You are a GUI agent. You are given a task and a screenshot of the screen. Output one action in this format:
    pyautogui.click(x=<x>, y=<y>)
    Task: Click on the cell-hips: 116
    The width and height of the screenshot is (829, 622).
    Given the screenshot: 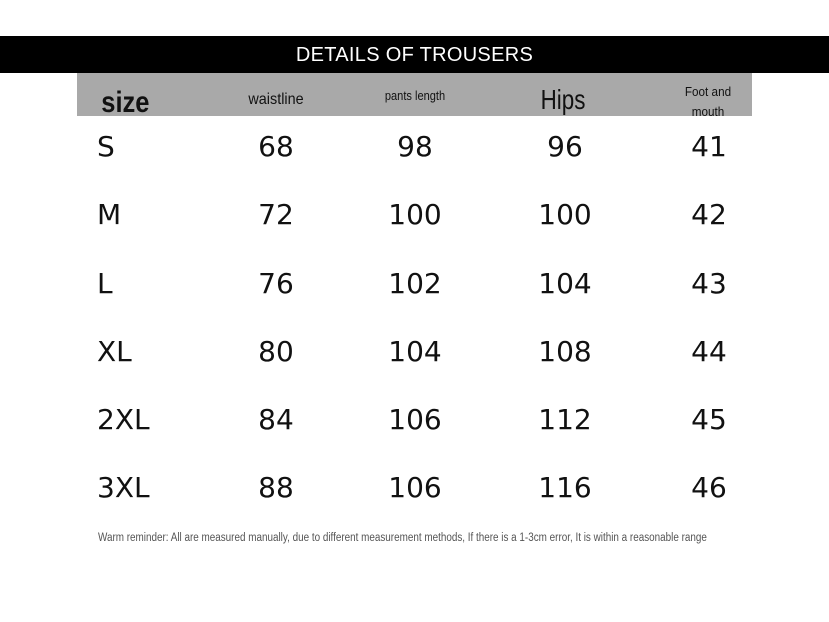 What is the action you would take?
    pyautogui.click(x=565, y=487)
    